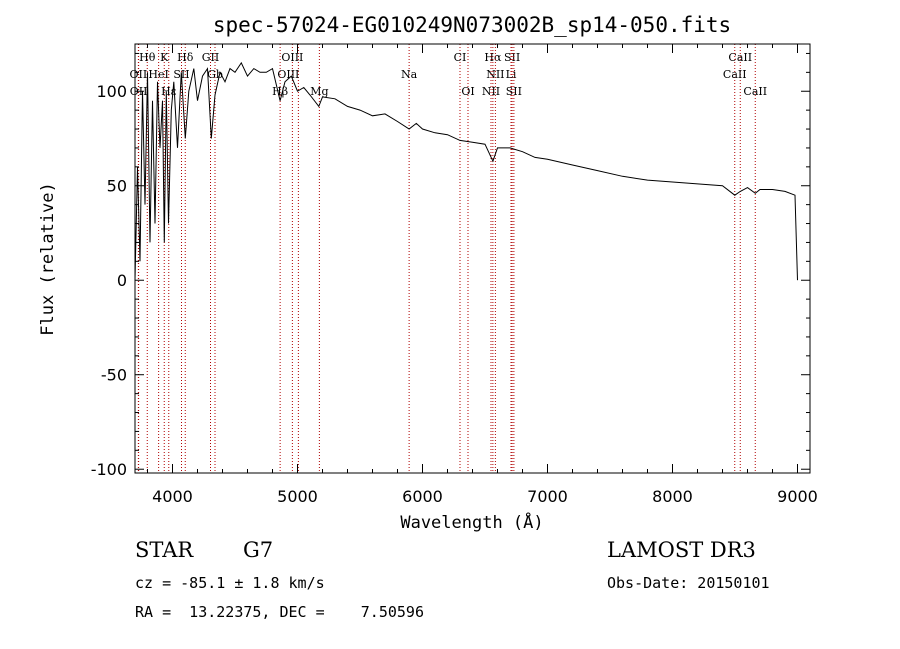  What do you see at coordinates (672, 496) in the screenshot?
I see `x-tick-label: 8000` at bounding box center [672, 496].